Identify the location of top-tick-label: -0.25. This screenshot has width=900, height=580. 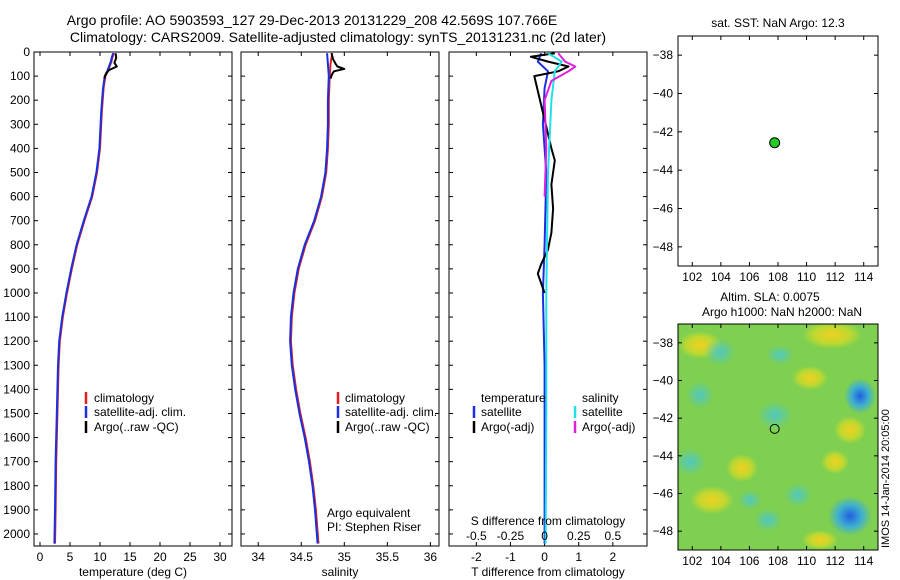
(511, 536).